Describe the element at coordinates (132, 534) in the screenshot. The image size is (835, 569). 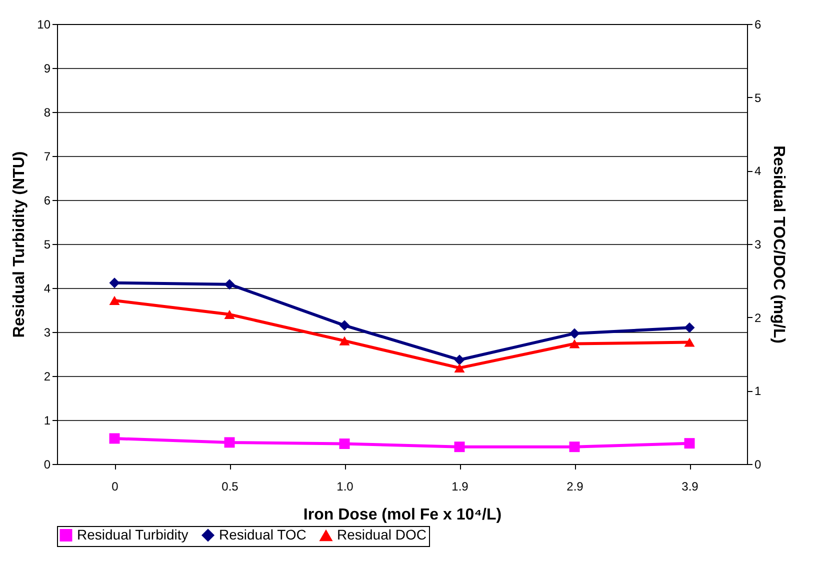
I see `legend-label: Residual Turbidity` at that location.